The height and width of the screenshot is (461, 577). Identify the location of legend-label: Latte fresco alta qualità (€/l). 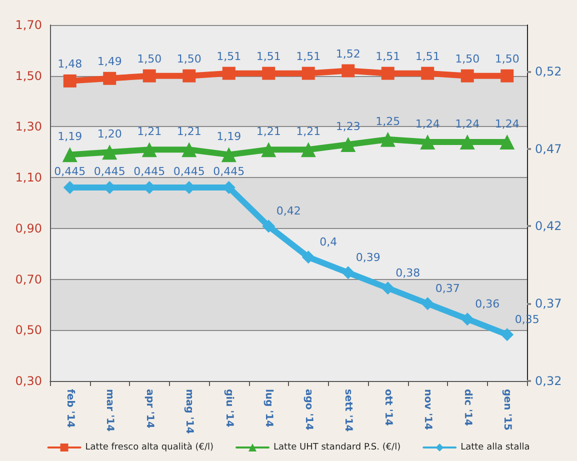
(149, 447).